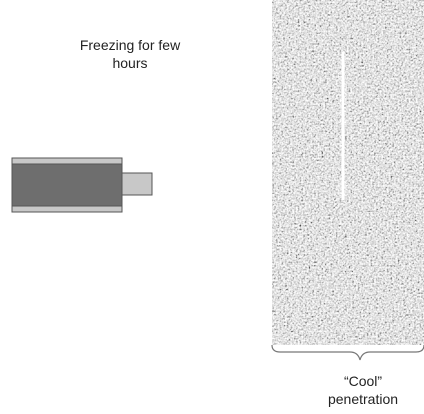 The width and height of the screenshot is (424, 414). I want to click on result-label: “Cool” penetration, so click(363, 390).